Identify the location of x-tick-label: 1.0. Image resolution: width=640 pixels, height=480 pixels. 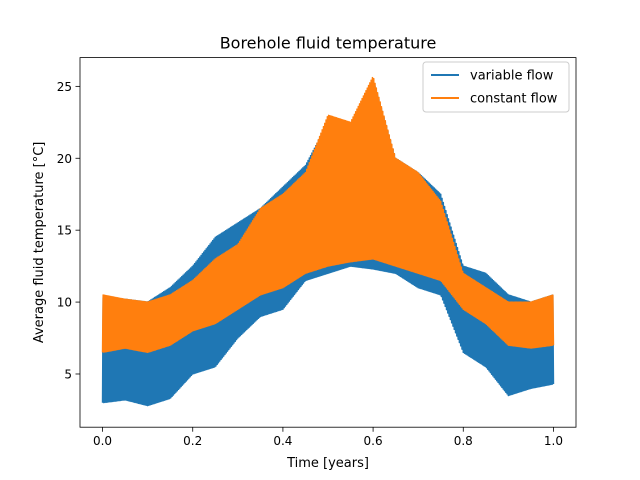
(553, 441).